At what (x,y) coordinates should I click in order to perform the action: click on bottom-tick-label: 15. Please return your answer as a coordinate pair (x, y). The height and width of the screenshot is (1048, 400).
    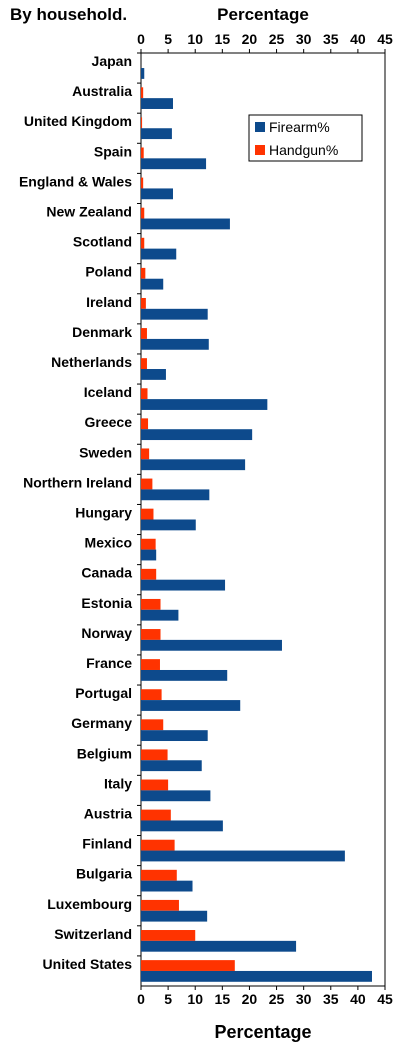
    Looking at the image, I should click on (223, 999).